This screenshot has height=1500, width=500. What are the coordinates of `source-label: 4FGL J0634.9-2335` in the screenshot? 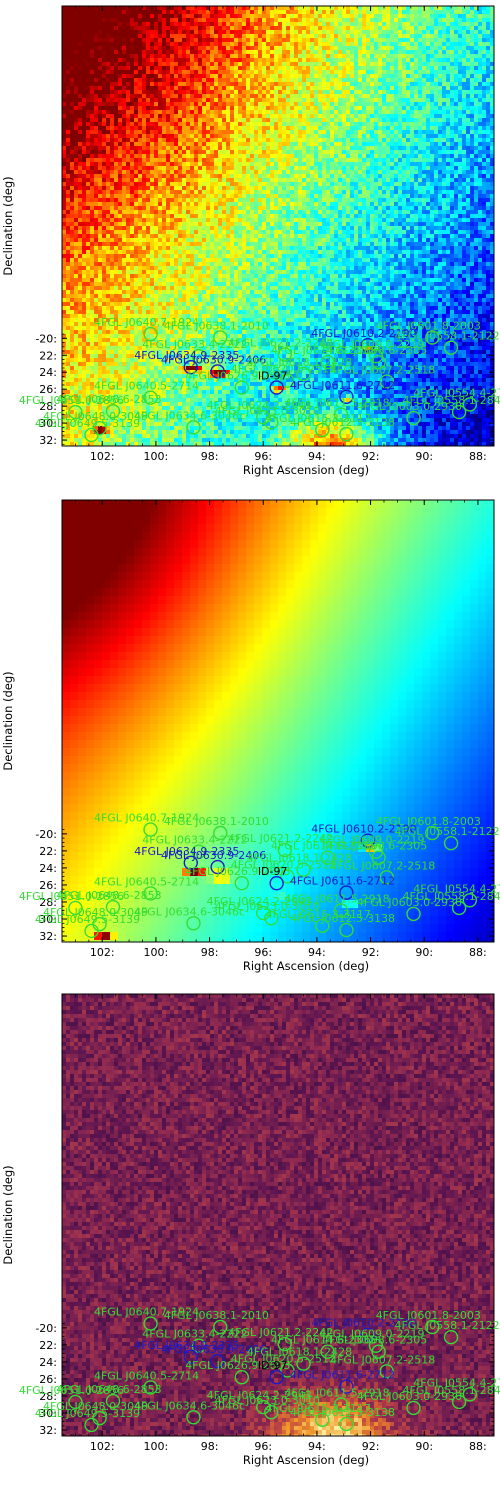 It's located at (186, 355).